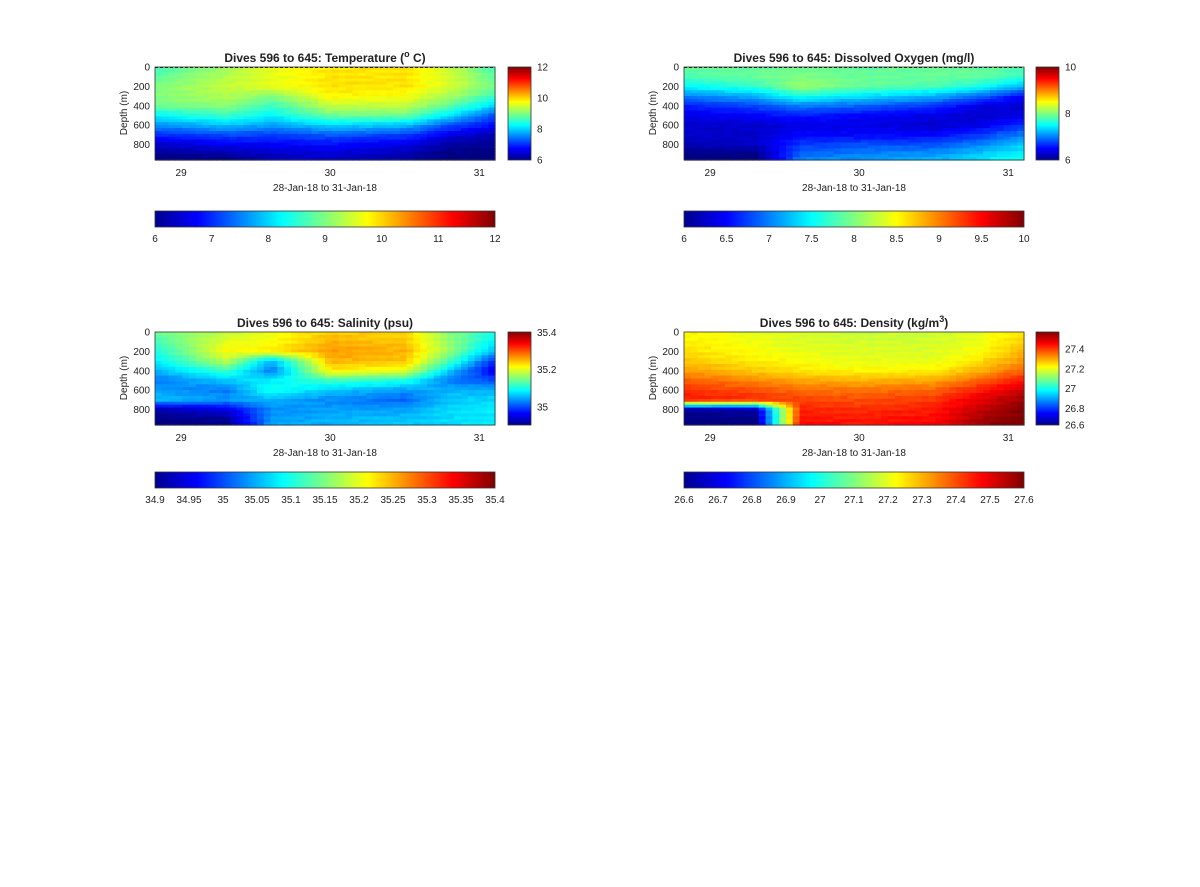  Describe the element at coordinates (325, 480) in the screenshot. I see `bottom-colorbar-gradient` at that location.